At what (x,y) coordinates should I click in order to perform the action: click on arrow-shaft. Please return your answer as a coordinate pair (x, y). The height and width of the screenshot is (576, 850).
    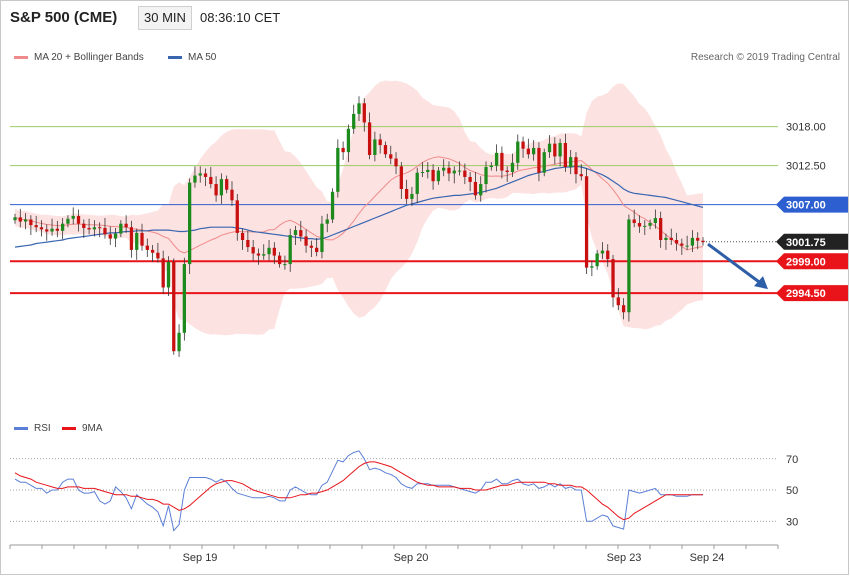
    Looking at the image, I should click on (735, 264).